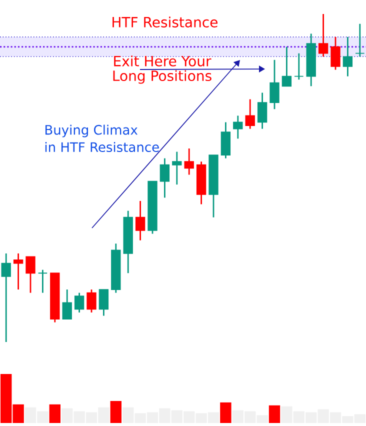 Image resolution: width=366 pixels, height=426 pixels. I want to click on band-label: HTF Resistance, so click(165, 22).